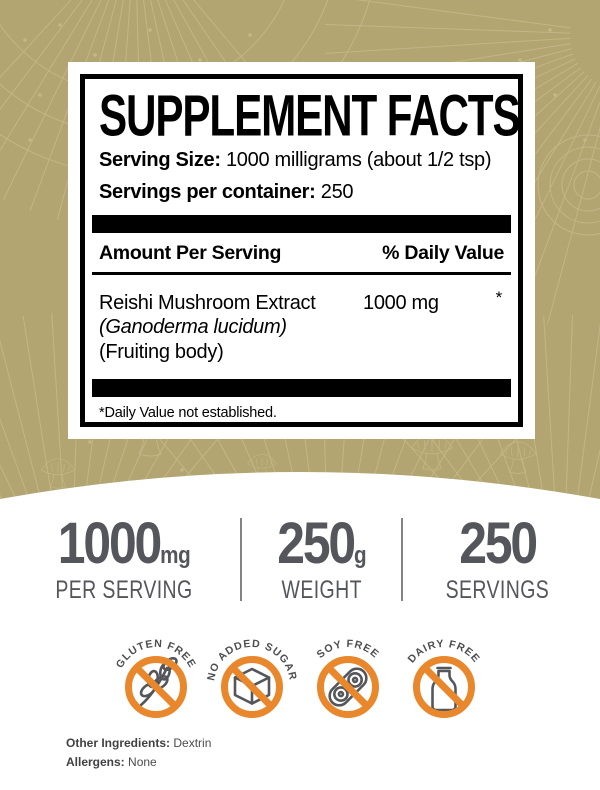 This screenshot has height=790, width=600. Describe the element at coordinates (207, 192) in the screenshot. I see `servings-per-container-label: Servings per container:` at that location.